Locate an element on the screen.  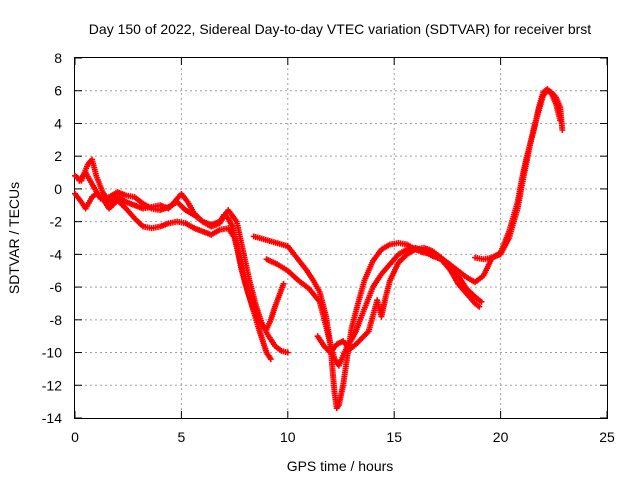
x-tick-label: 0 is located at coordinates (75, 437).